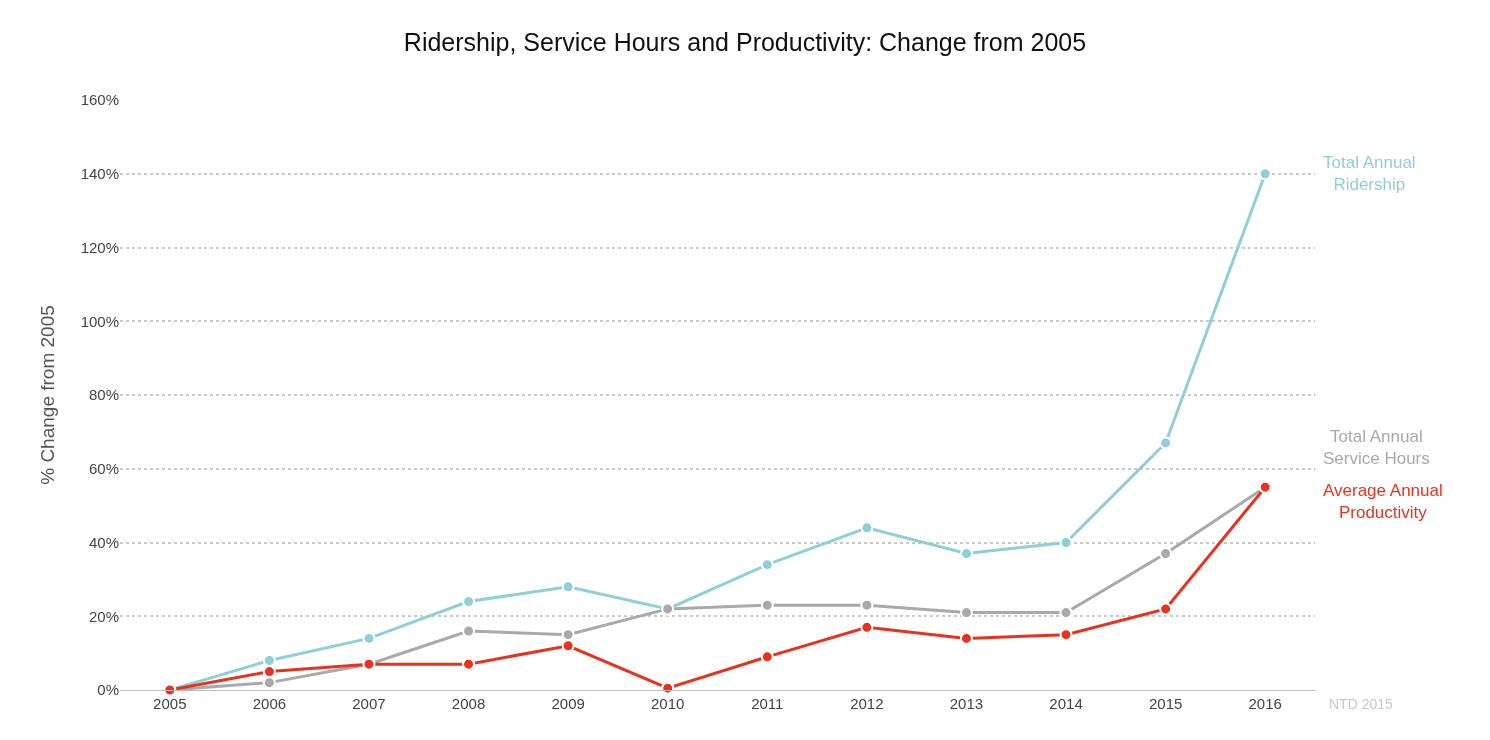 The image size is (1490, 740). Describe the element at coordinates (668, 703) in the screenshot. I see `x-tick-label: 2010` at that location.